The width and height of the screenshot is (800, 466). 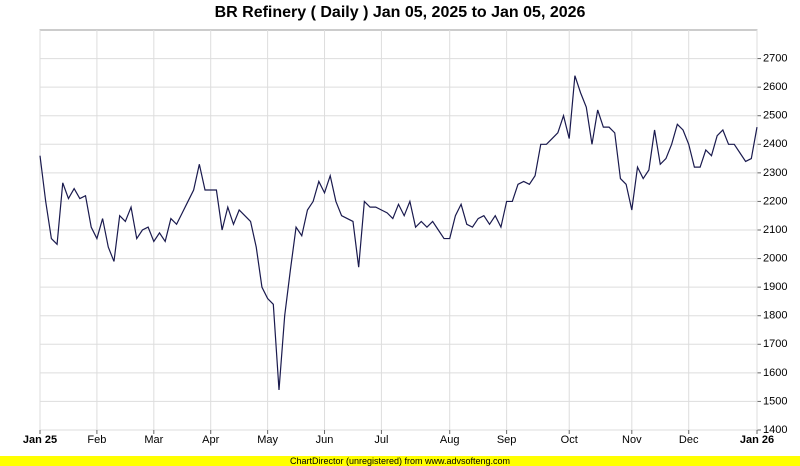 What do you see at coordinates (40, 440) in the screenshot?
I see `x-tick-label: Jan 25` at bounding box center [40, 440].